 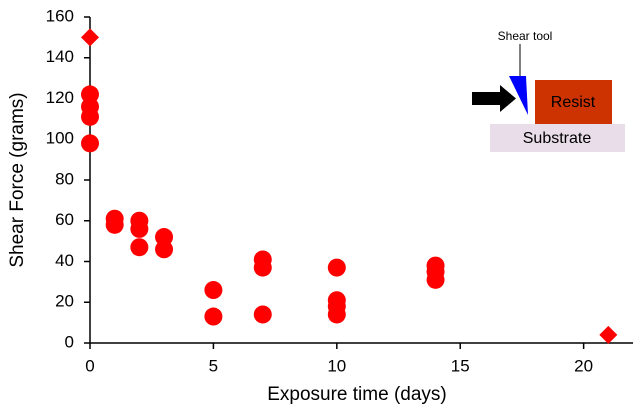 I want to click on y-tick-label: 80, so click(x=64, y=178).